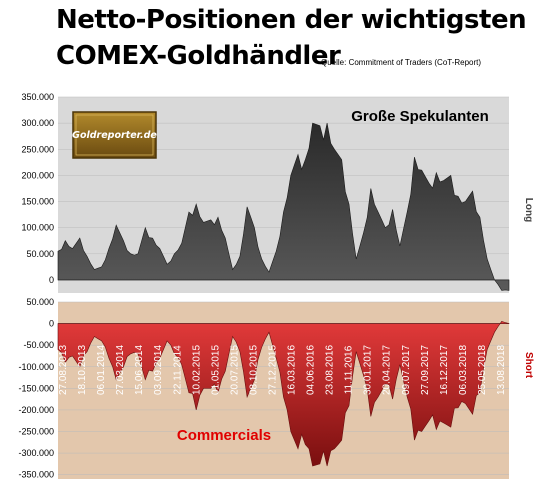 Image resolution: width=544 pixels, height=490 pixels. I want to click on long-side-label: Long, so click(528, 210).